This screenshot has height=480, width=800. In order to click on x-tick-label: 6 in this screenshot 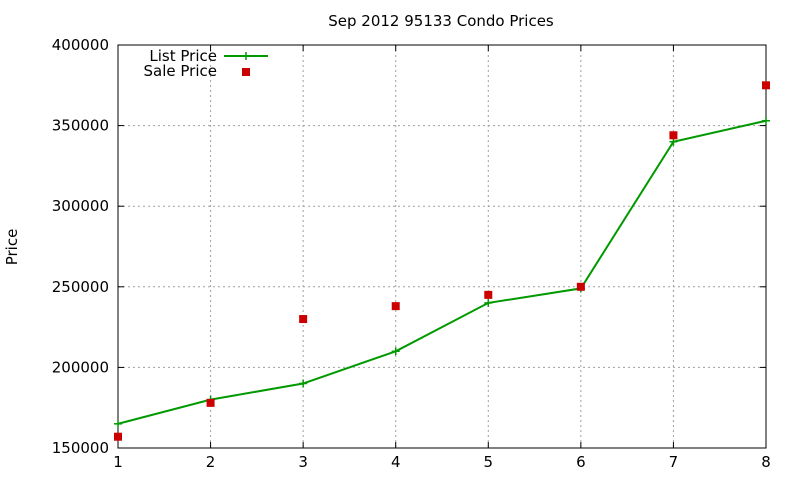, I will do `click(581, 462)`.